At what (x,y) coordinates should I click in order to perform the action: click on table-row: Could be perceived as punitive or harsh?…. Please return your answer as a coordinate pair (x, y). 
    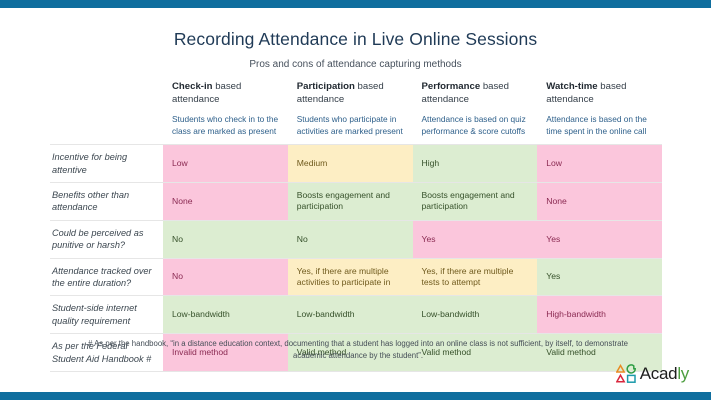
    Looking at the image, I should click on (356, 238).